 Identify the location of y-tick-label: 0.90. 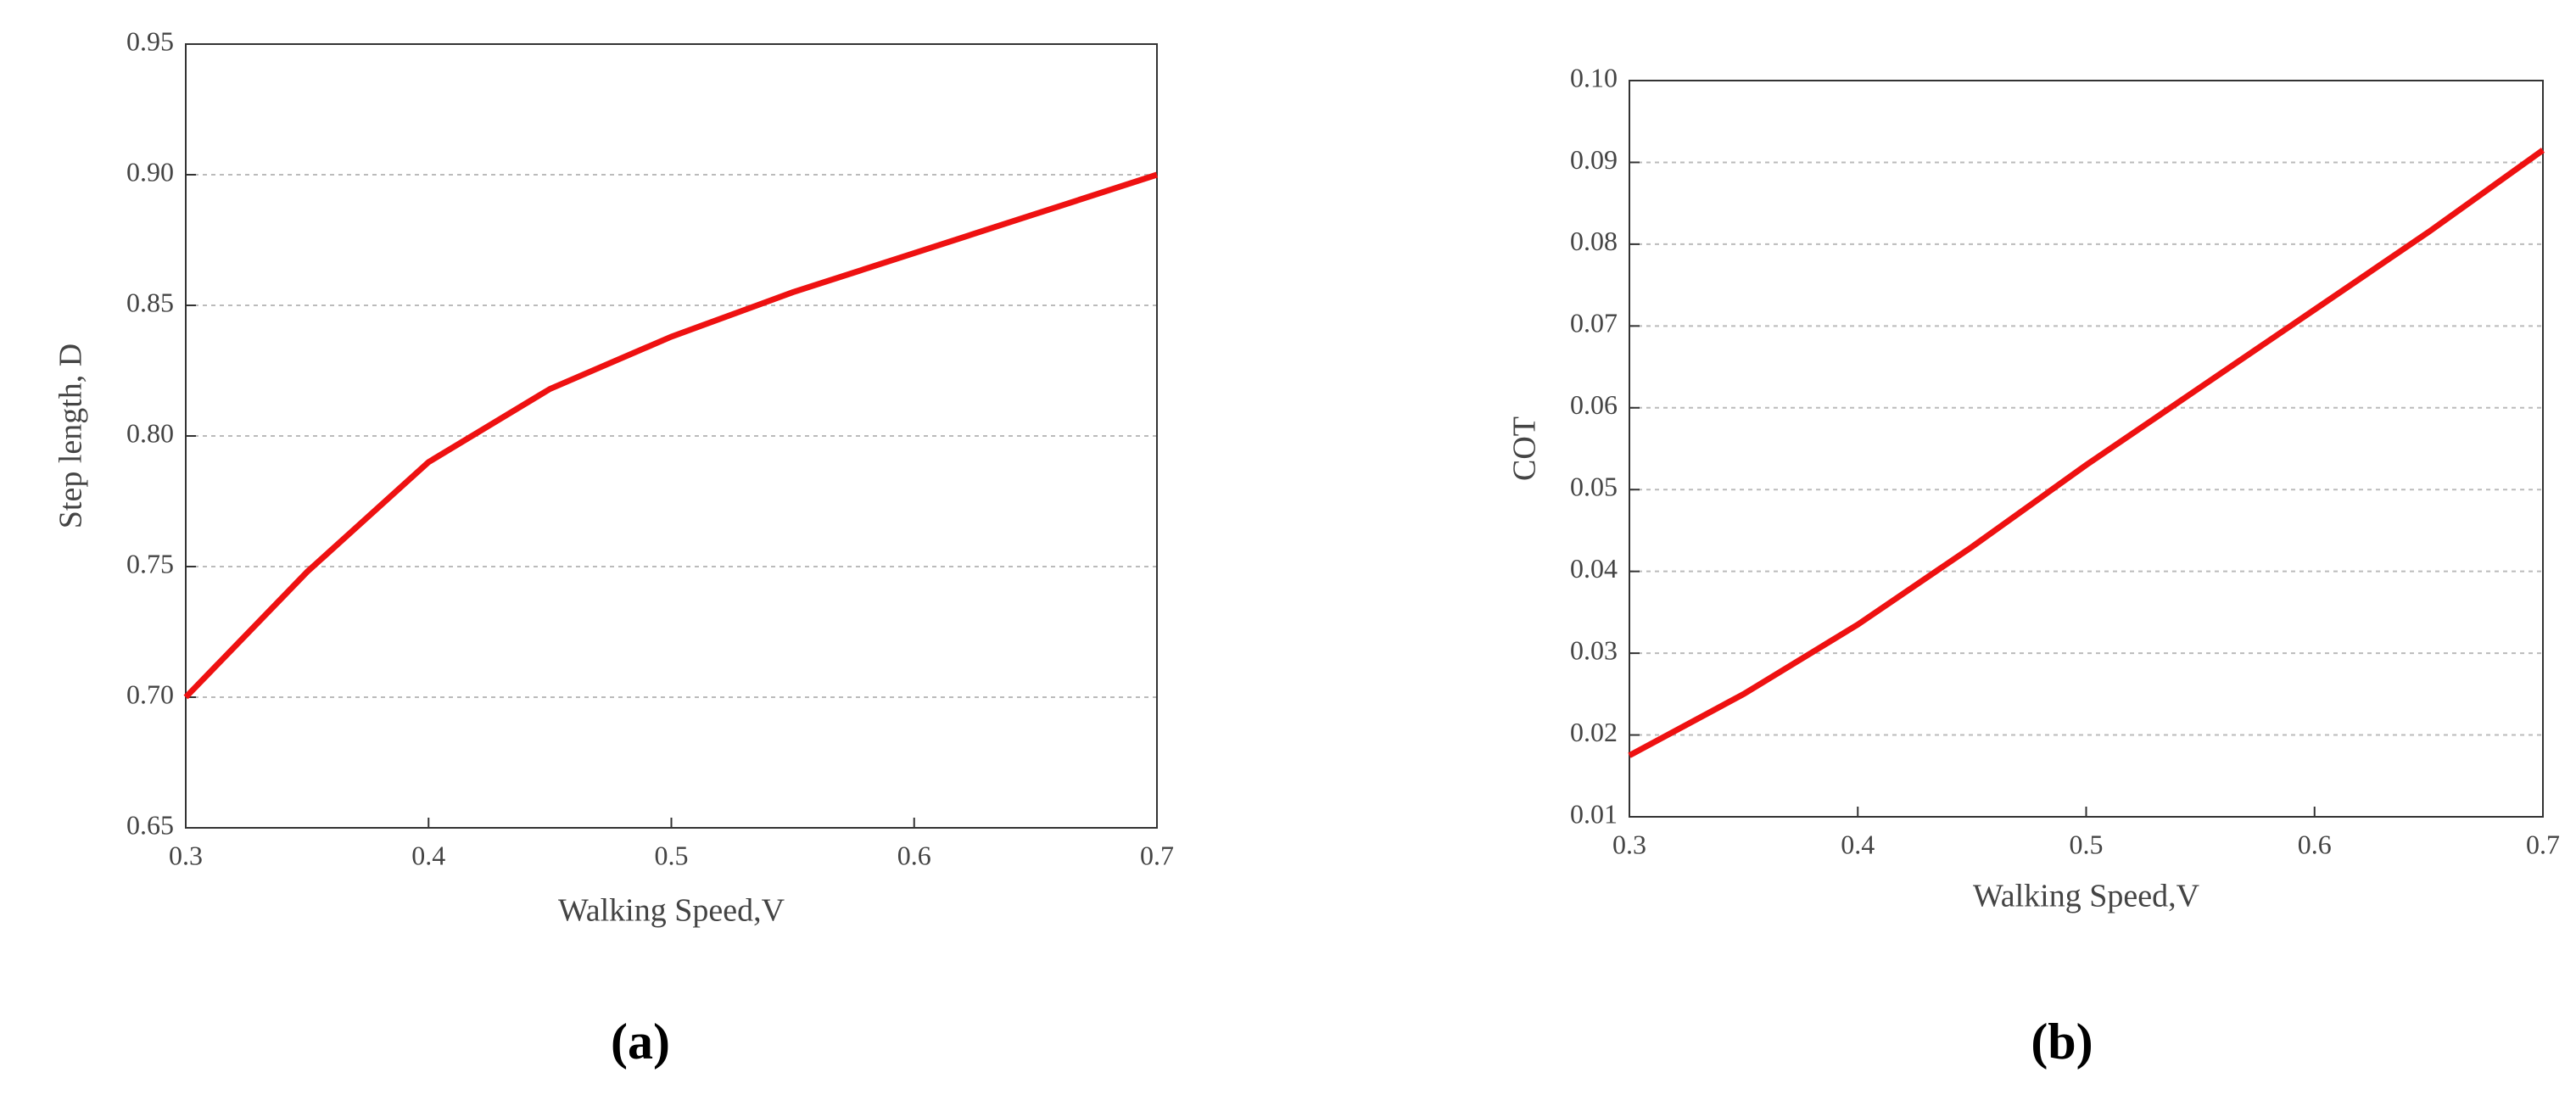
(150, 172).